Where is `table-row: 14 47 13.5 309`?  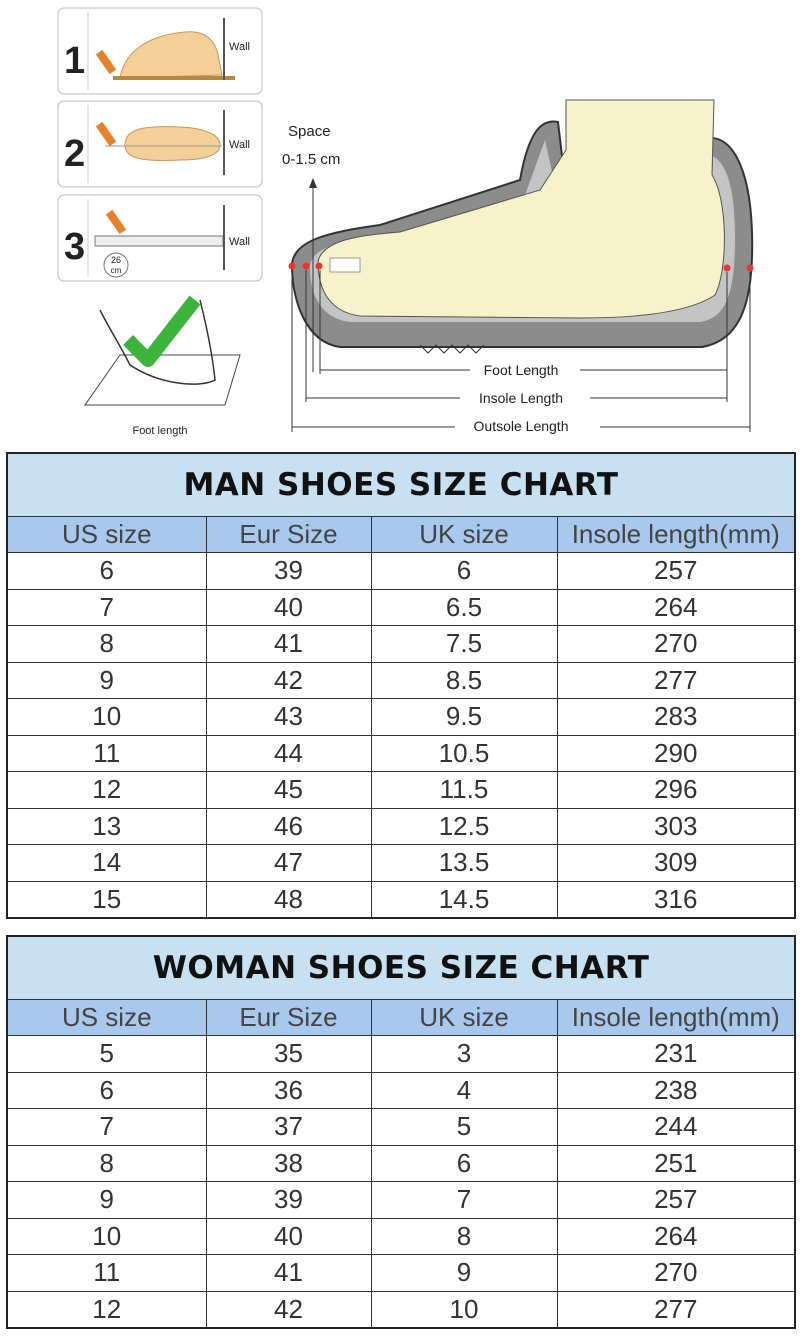
table-row: 14 47 13.5 309 is located at coordinates (401, 863).